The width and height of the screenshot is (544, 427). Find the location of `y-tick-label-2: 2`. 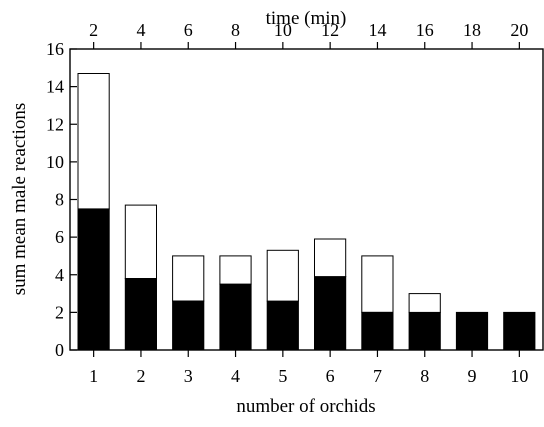

y-tick-label-2: 2 is located at coordinates (59, 312).